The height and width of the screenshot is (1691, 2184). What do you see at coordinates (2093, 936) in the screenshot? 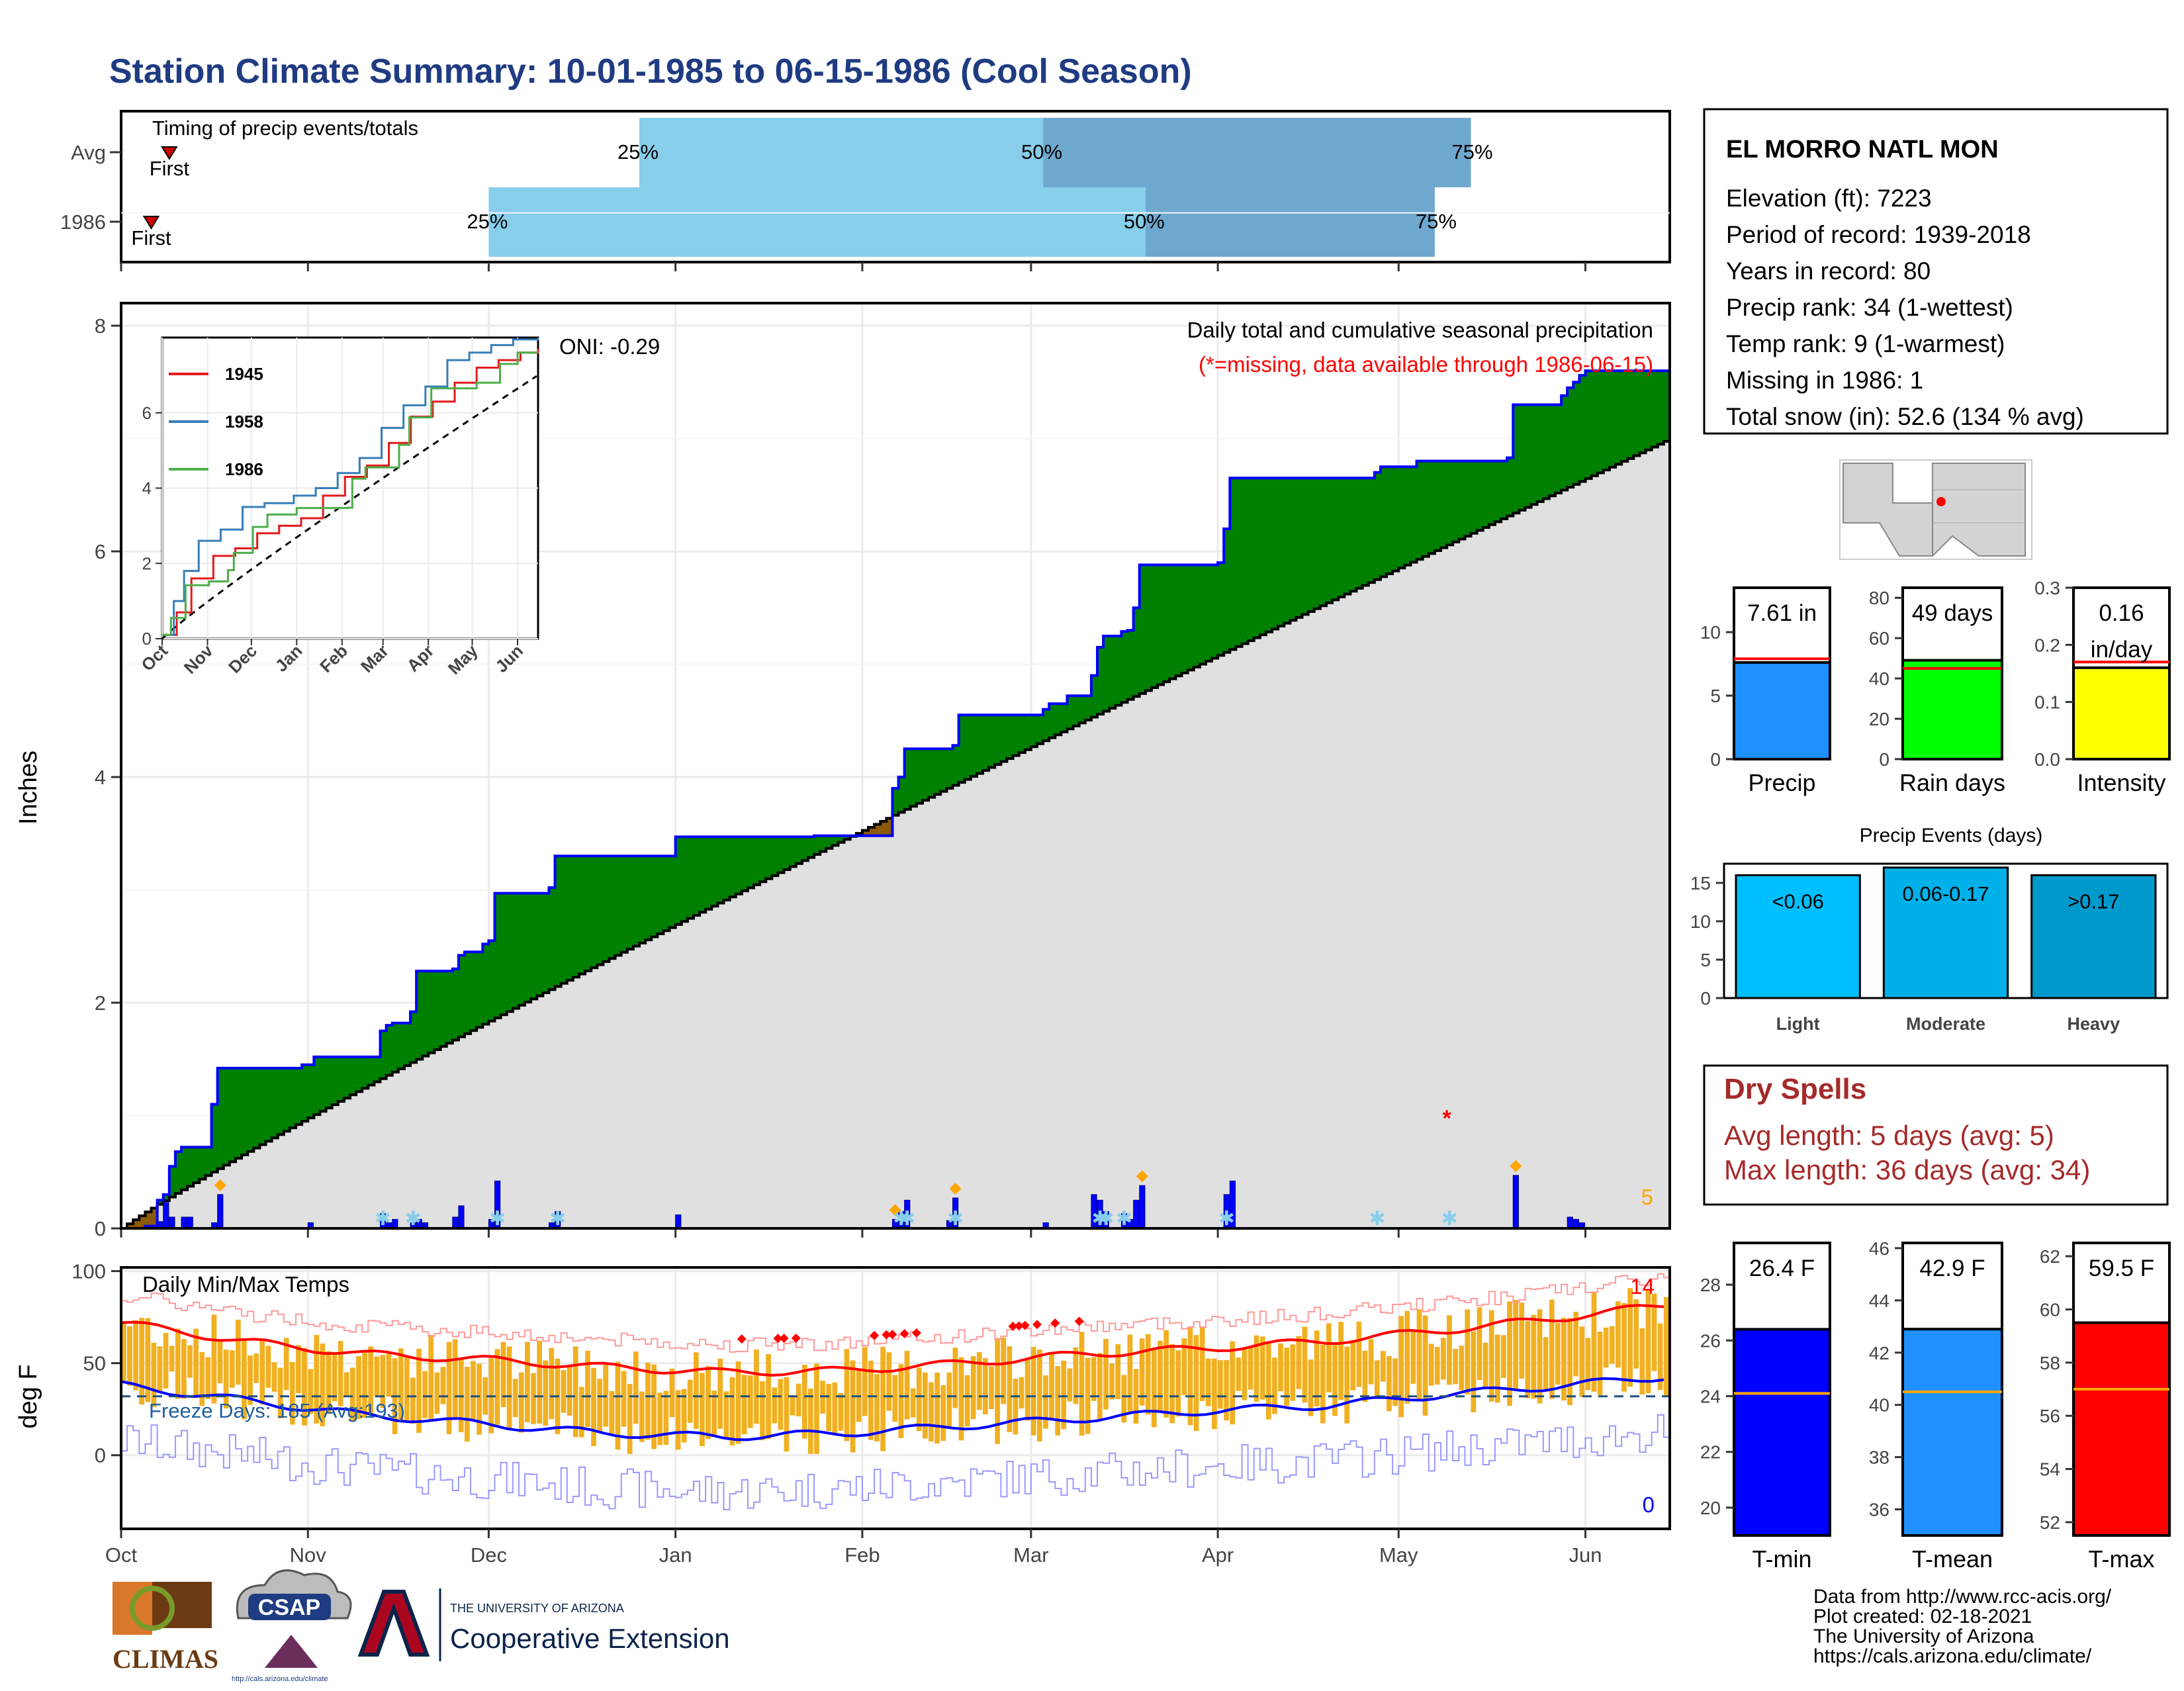
I see `events-bar` at bounding box center [2093, 936].